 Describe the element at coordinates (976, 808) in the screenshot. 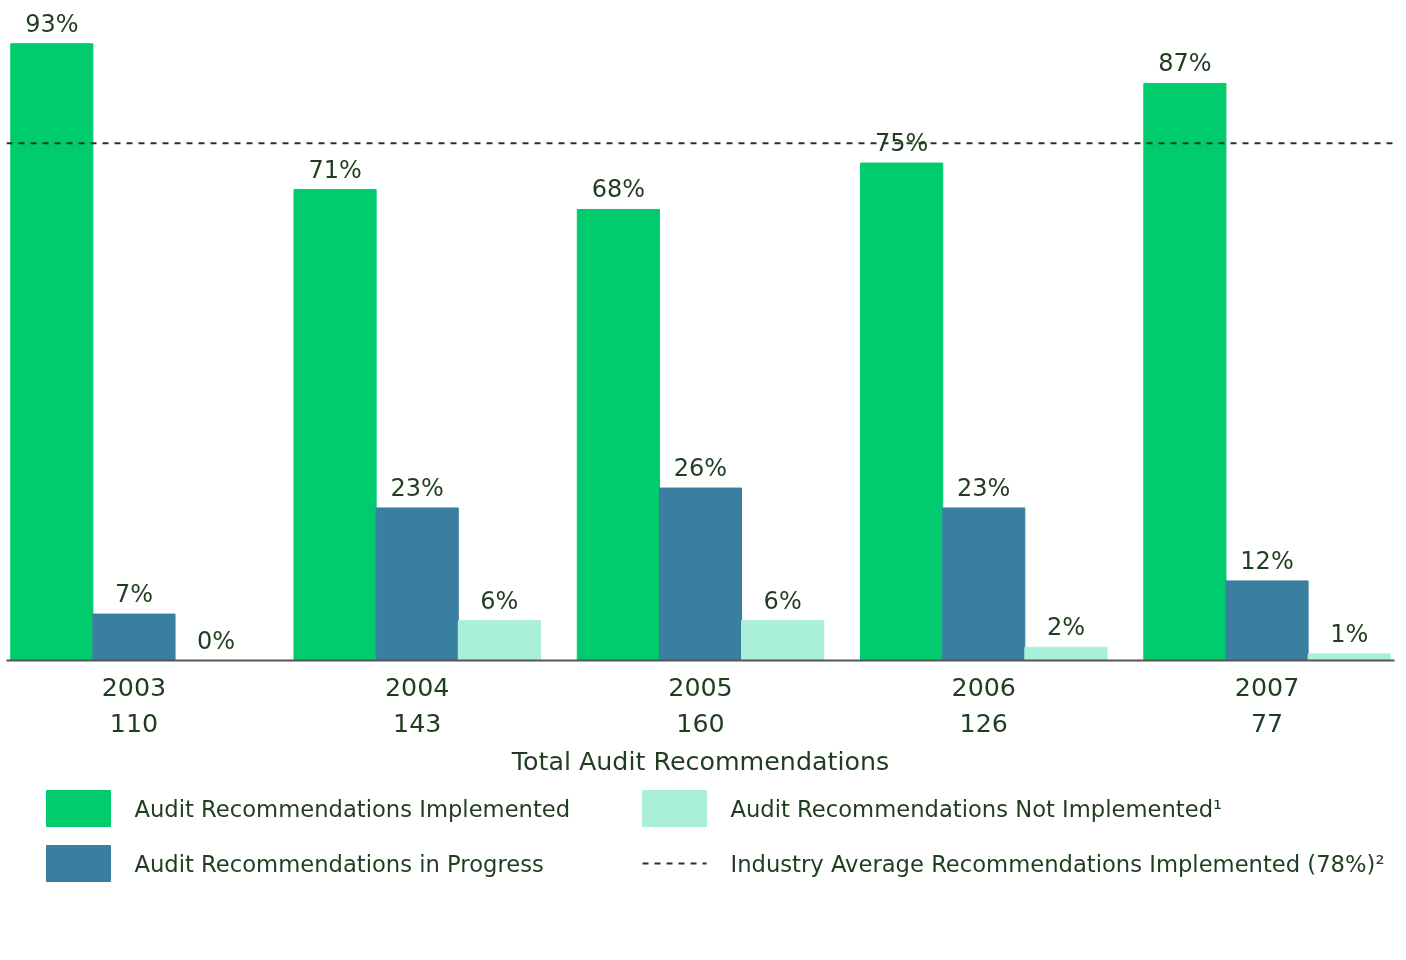

I see `legend-label: Audit Recommendations Not Implemented¹` at that location.